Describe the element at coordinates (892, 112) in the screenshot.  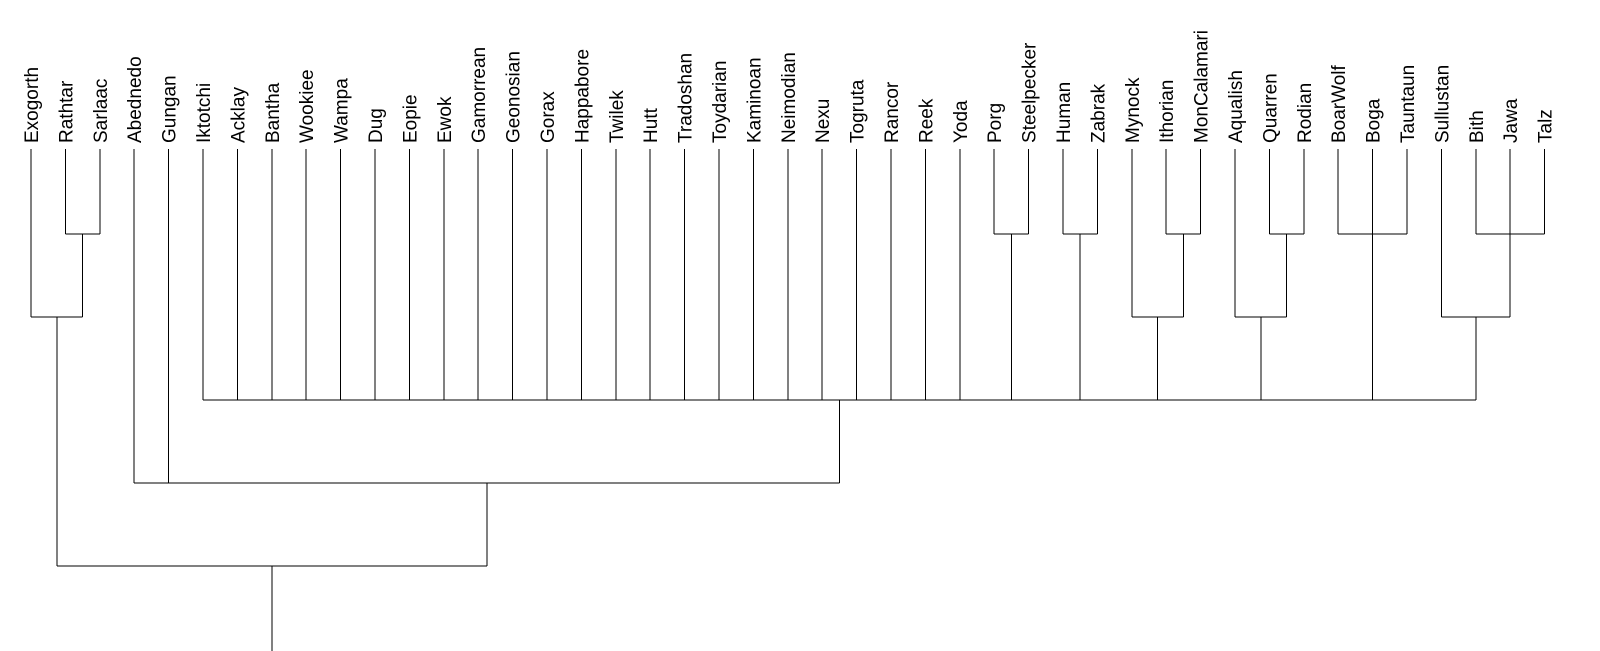
I see `leaf-label-rancor: Rancor` at that location.